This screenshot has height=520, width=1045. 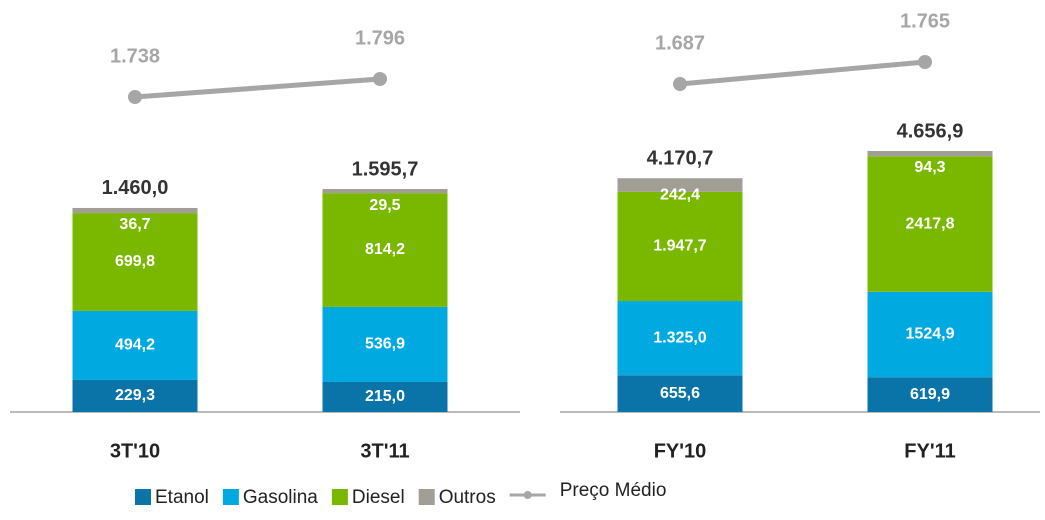 I want to click on value-label: 1.325,0, so click(x=679, y=337).